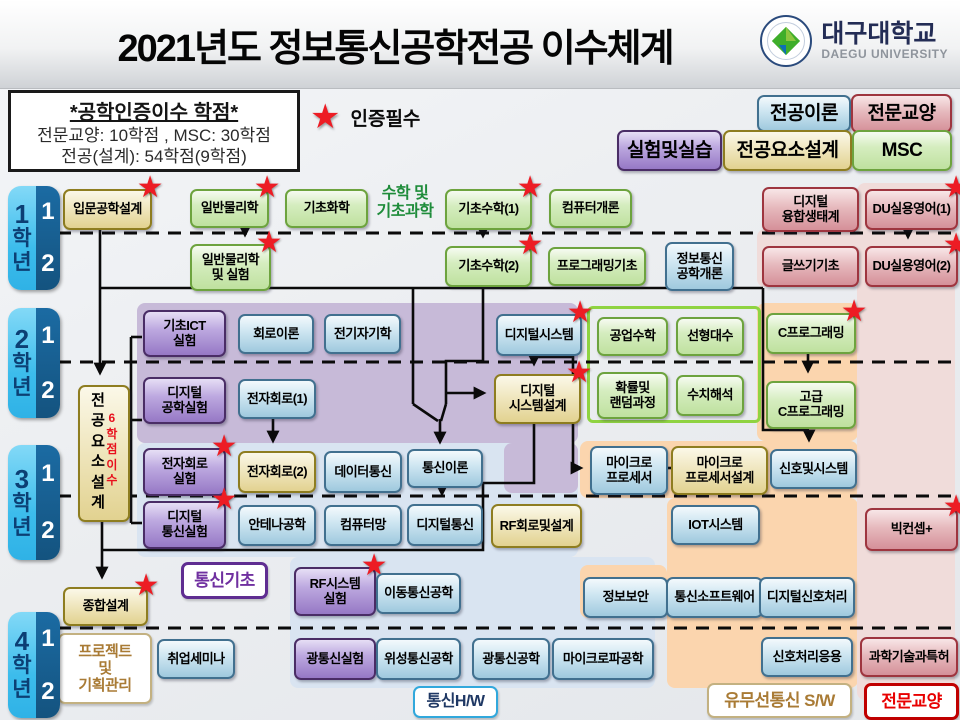  What do you see at coordinates (911, 209) in the screenshot?
I see `course-du-practical-english-1-label: DU실용영어(1)` at bounding box center [911, 209].